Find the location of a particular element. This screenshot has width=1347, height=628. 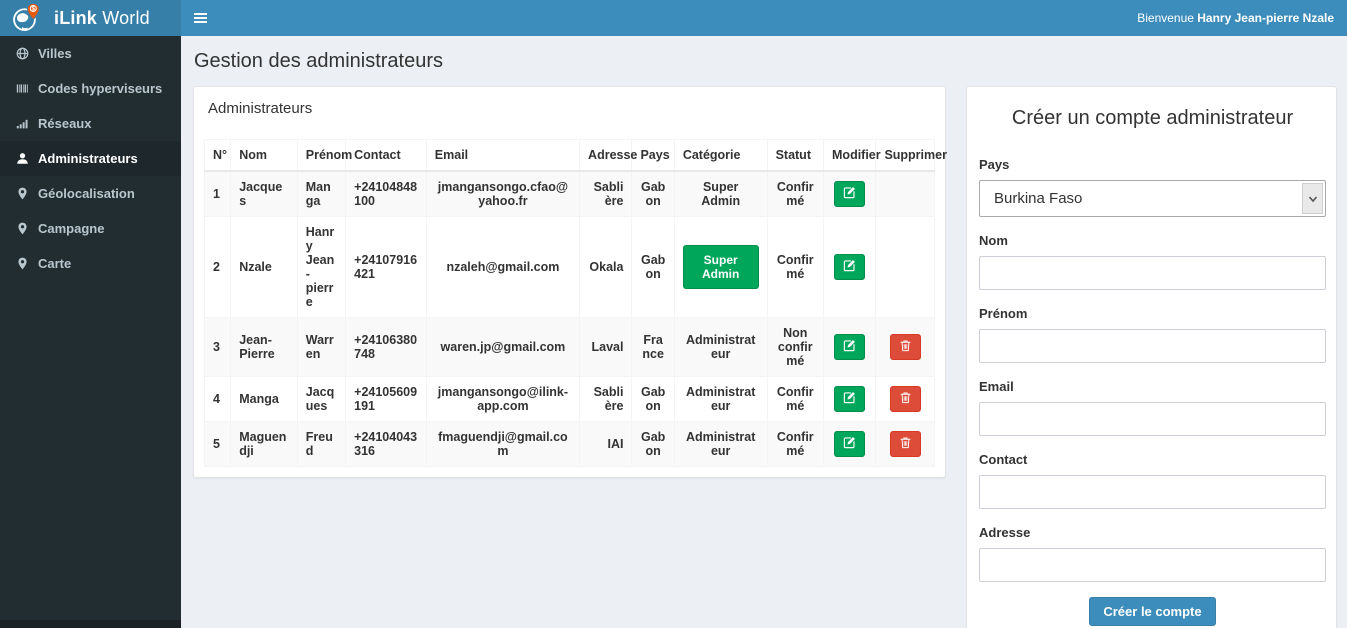

sidebar-item-g-olocalisation: Géolocalisation is located at coordinates (90, 193).